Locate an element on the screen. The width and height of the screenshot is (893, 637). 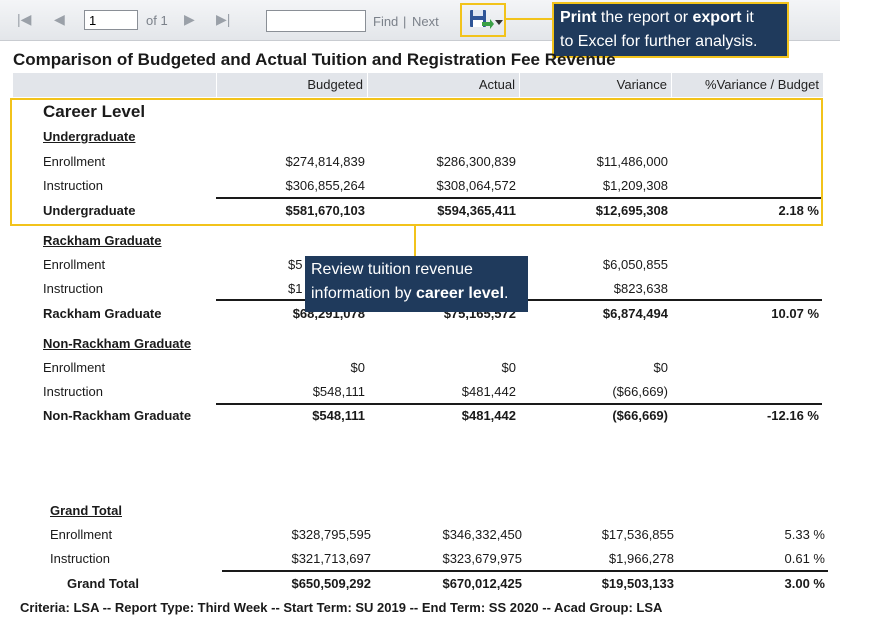
cell-pct-total: 3.00 % is located at coordinates (804, 583).